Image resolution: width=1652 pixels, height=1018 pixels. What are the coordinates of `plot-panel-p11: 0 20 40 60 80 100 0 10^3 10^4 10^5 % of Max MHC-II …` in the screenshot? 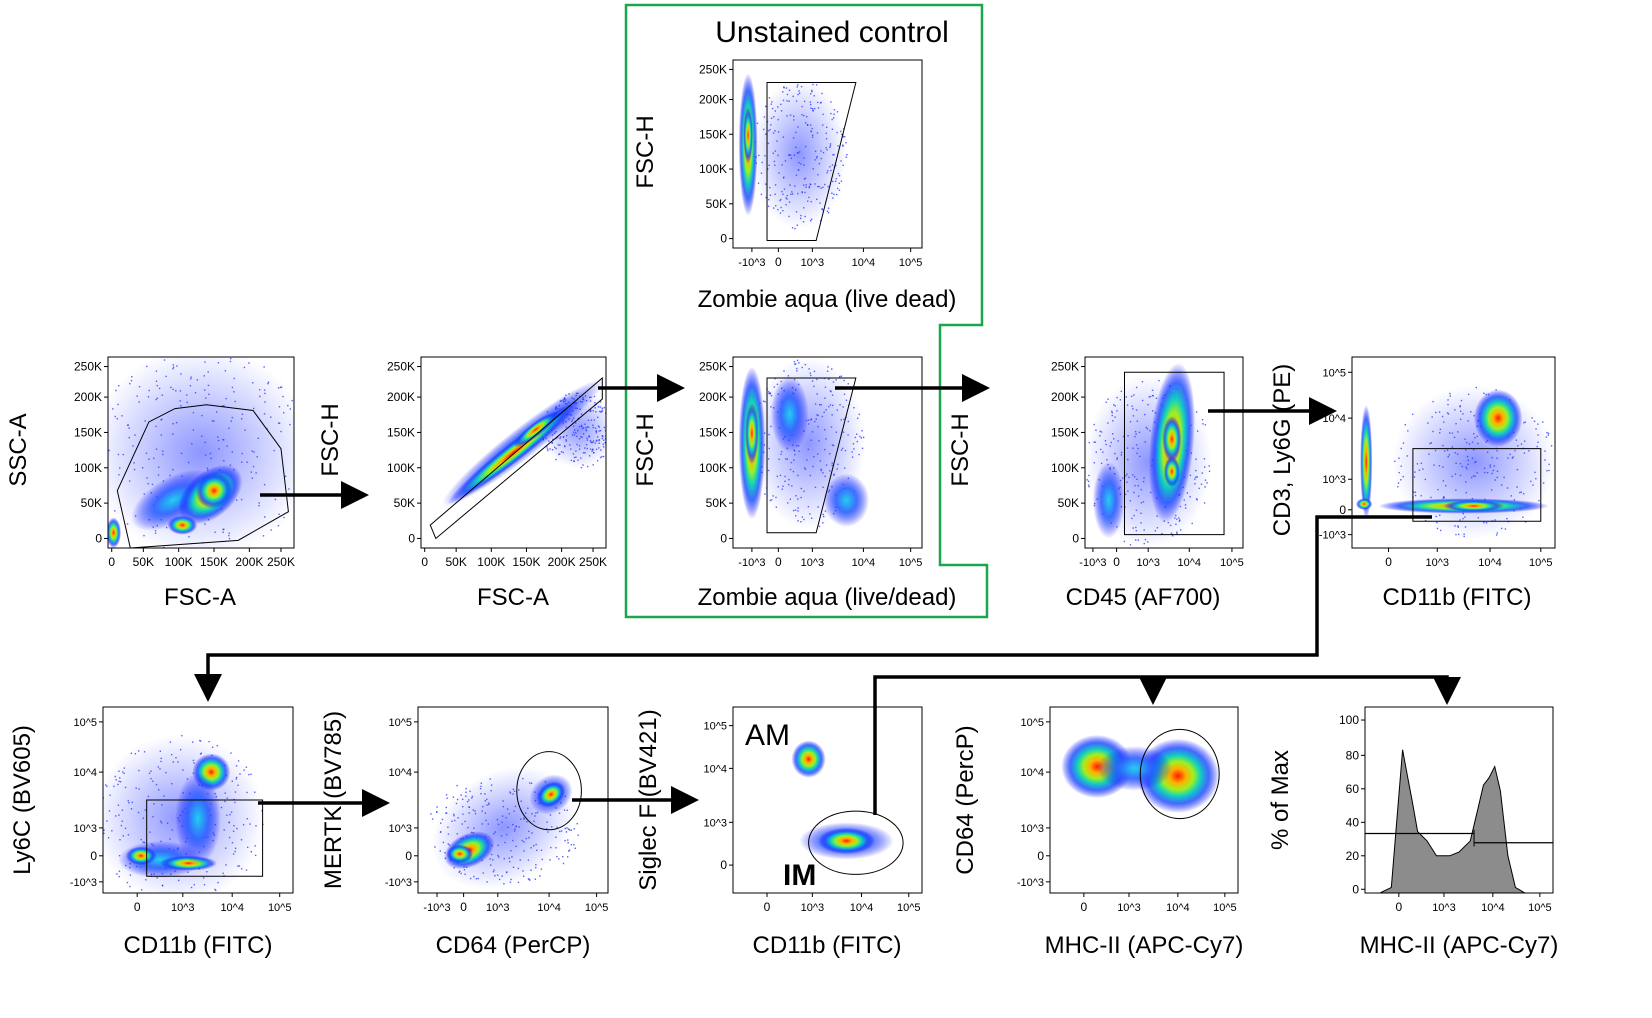 It's located at (1412, 832).